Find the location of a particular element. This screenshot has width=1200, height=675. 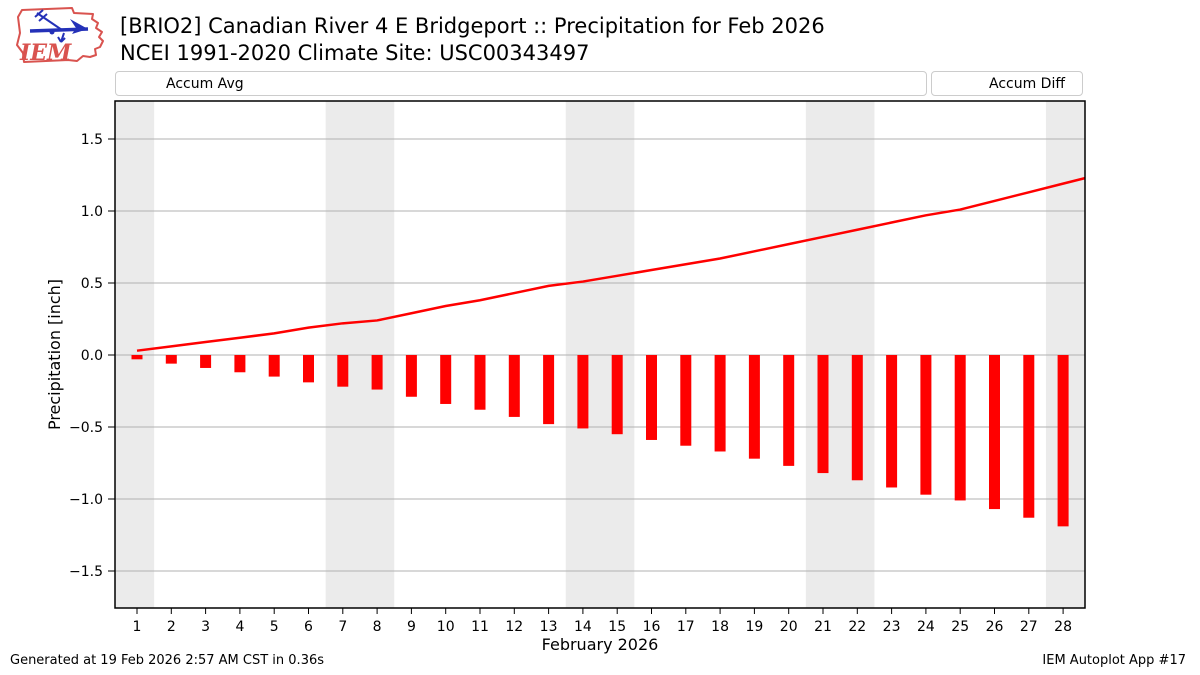

x-tick-label: 9 is located at coordinates (411, 627).